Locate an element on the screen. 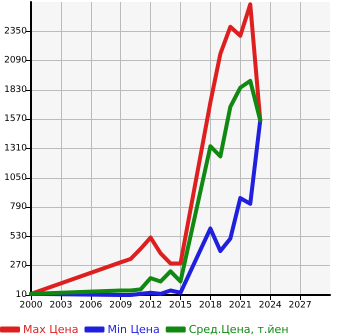 The width and height of the screenshot is (345, 335). legend-label: Max Цена is located at coordinates (50, 329).